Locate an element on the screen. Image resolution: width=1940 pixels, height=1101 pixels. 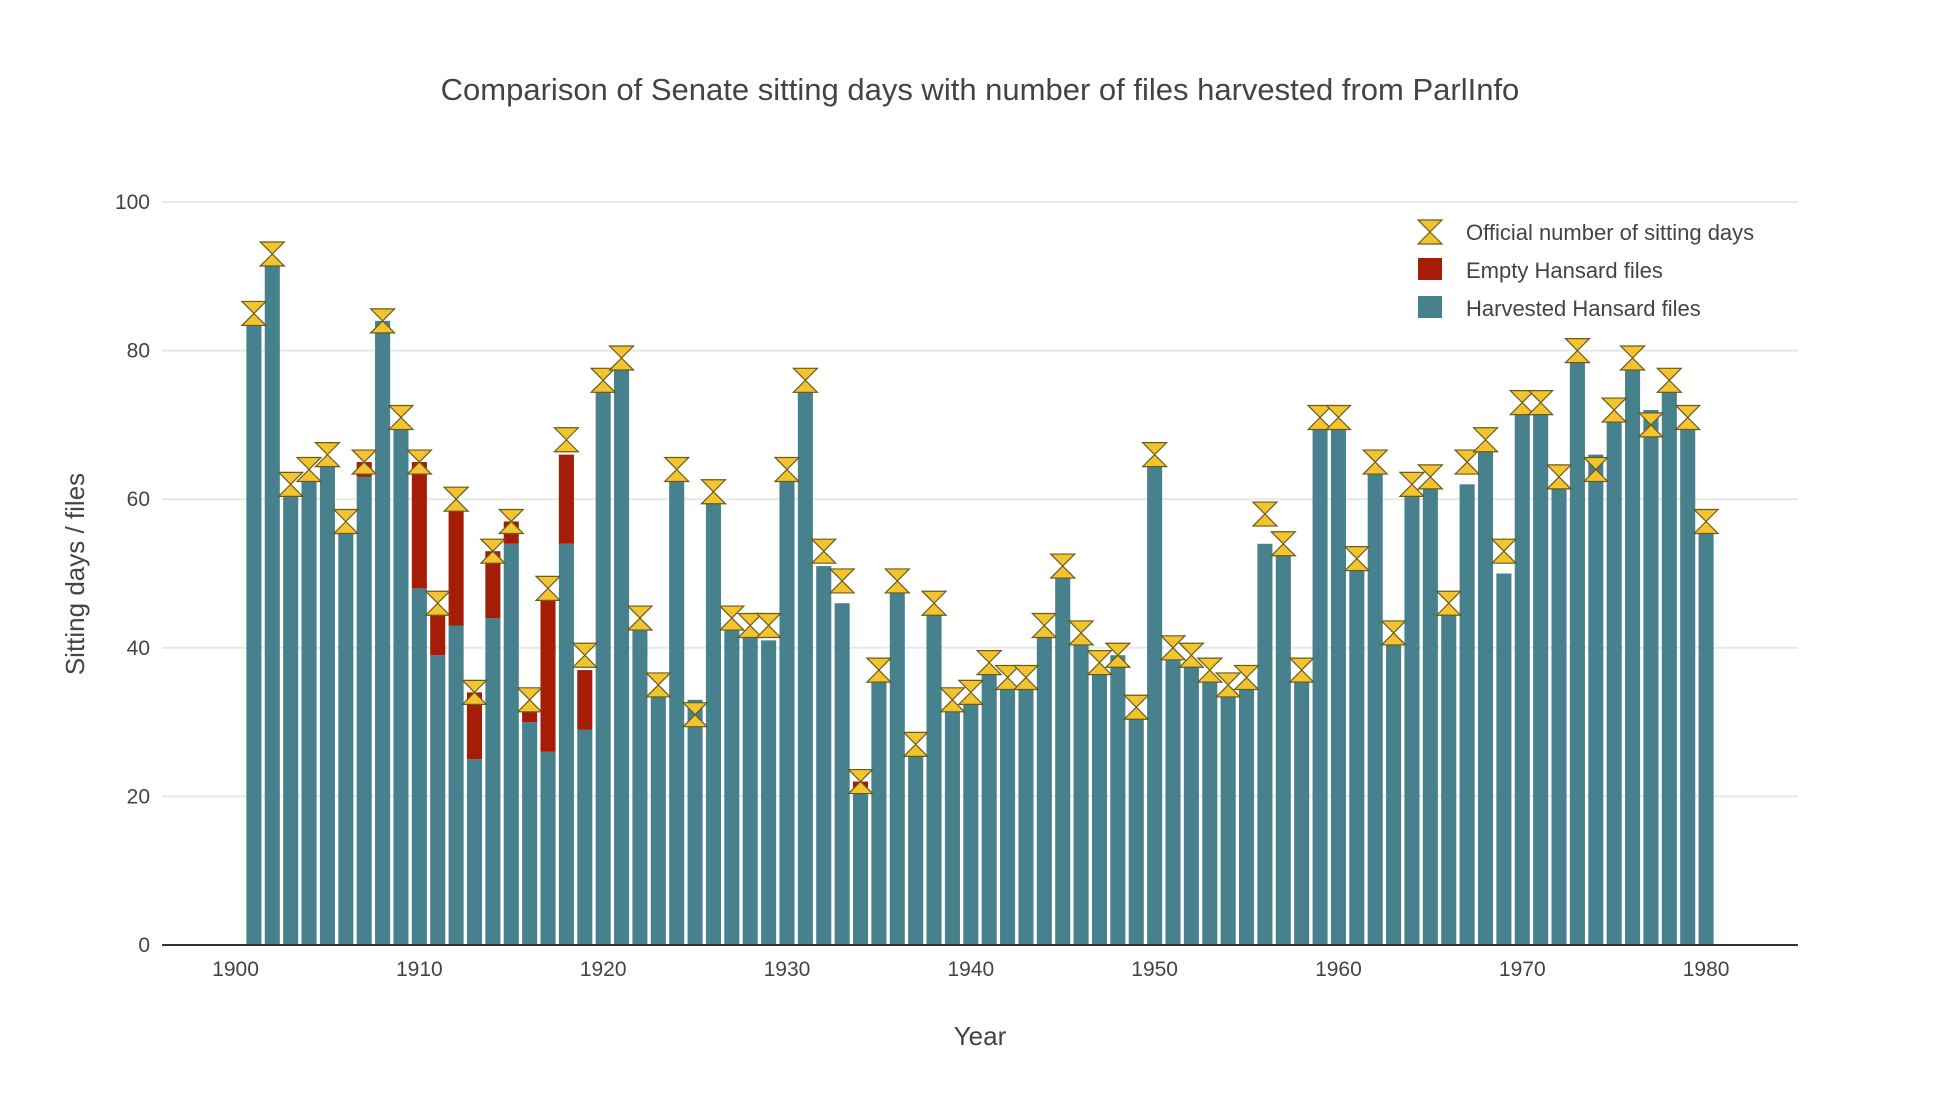
x-tick-label: 1930 is located at coordinates (787, 969).